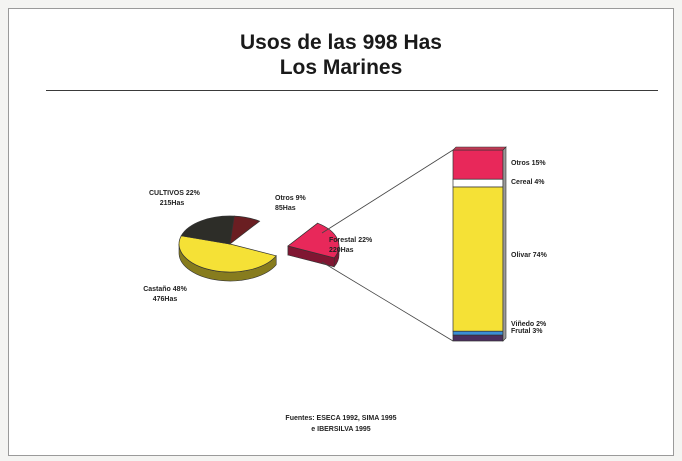 This screenshot has height=461, width=682. Describe the element at coordinates (341, 67) in the screenshot. I see `title-line-2: Los Marines` at that location.